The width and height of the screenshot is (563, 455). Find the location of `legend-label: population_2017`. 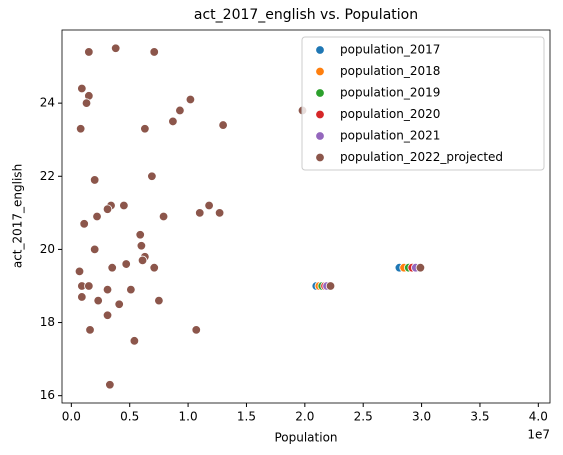

legend-label: population_2017 is located at coordinates (390, 50).